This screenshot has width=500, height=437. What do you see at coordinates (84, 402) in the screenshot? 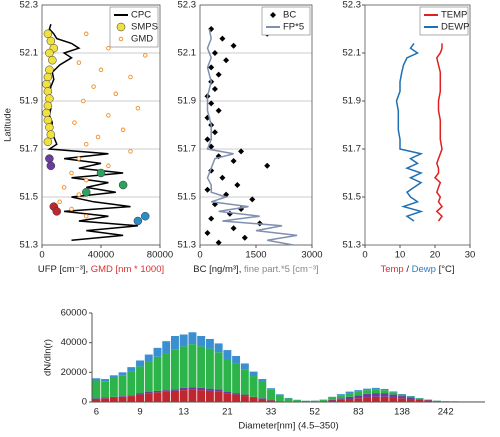
I see `y-tick-label: 0` at bounding box center [84, 402].